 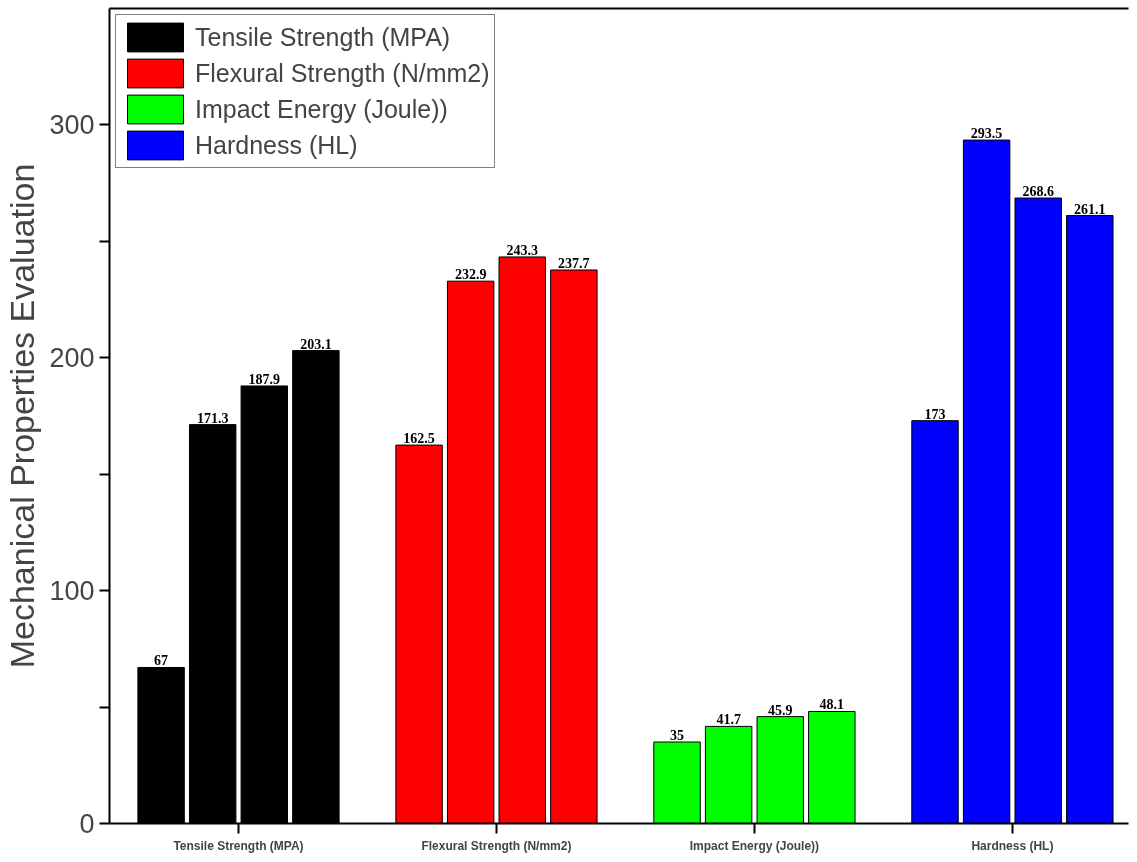 I want to click on data-label: 41.7, so click(x=728, y=720).